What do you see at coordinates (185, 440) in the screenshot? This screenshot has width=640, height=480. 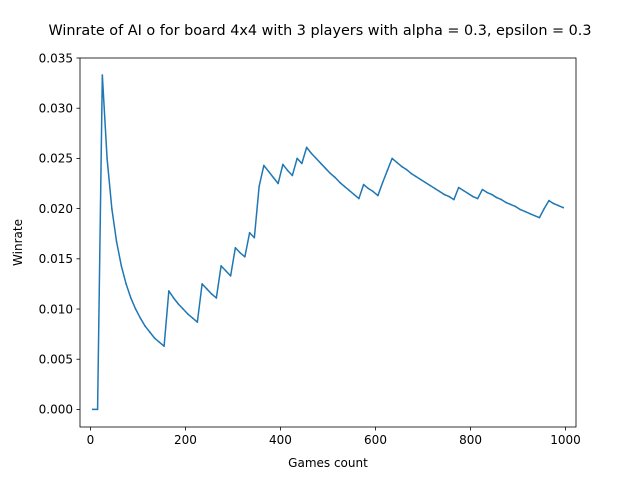 I see `x-tick-label: 200` at bounding box center [185, 440].